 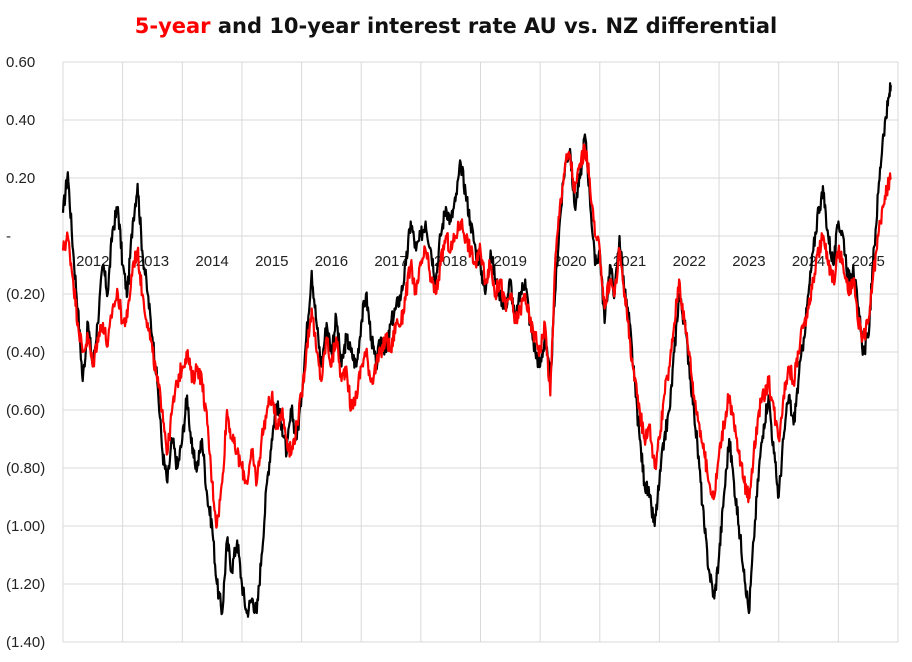 I want to click on y-tick-label: (0.80), so click(x=25, y=468).